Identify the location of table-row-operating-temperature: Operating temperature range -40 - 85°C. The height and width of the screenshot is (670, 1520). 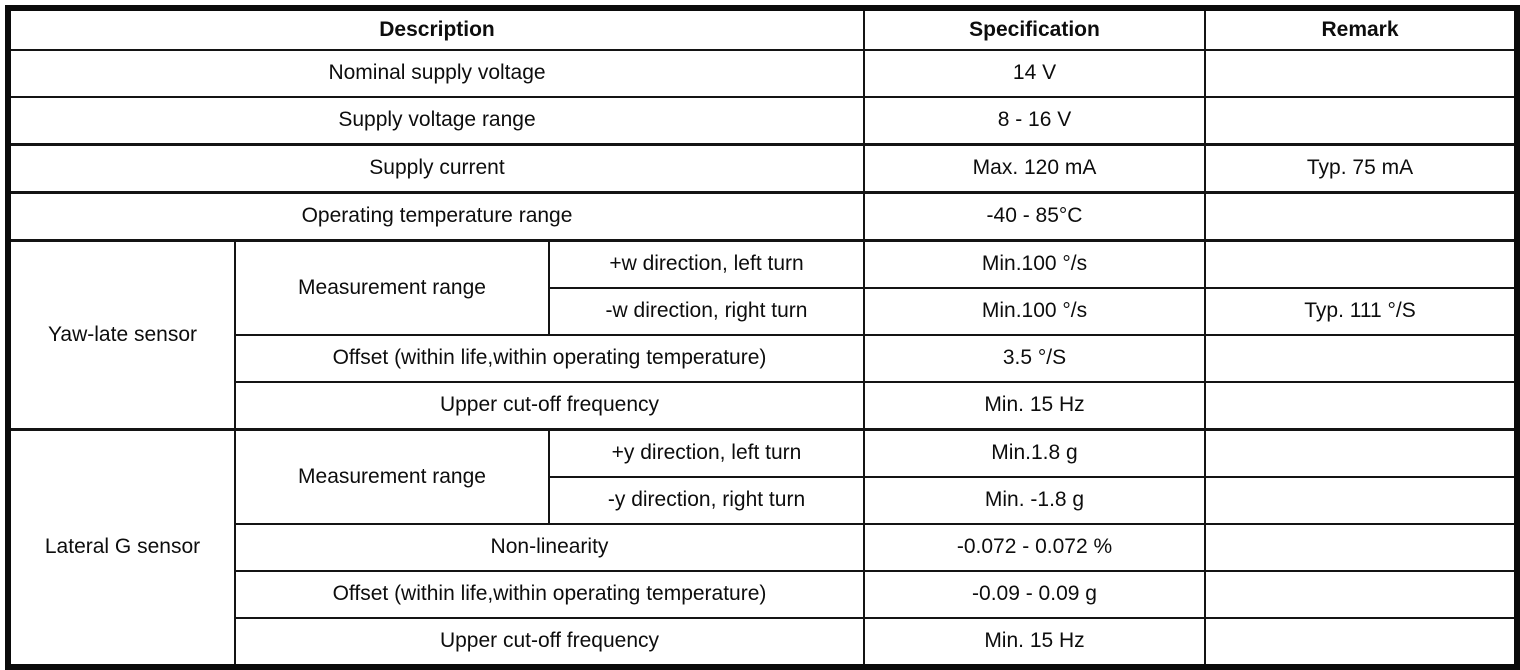
(762, 216).